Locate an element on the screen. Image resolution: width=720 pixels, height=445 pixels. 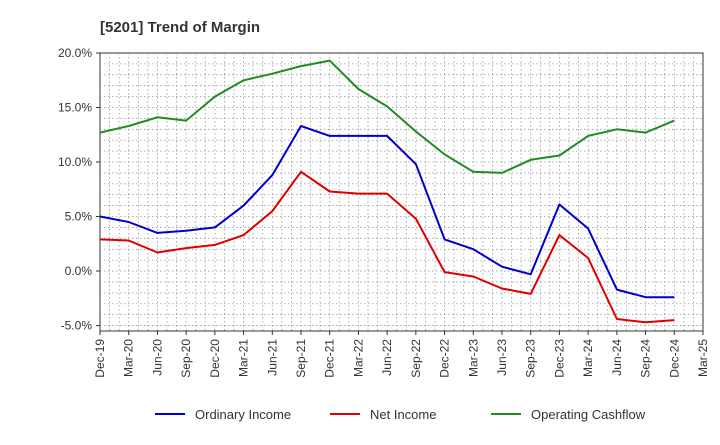
x-tick-label: Mar-23 is located at coordinates (473, 358).